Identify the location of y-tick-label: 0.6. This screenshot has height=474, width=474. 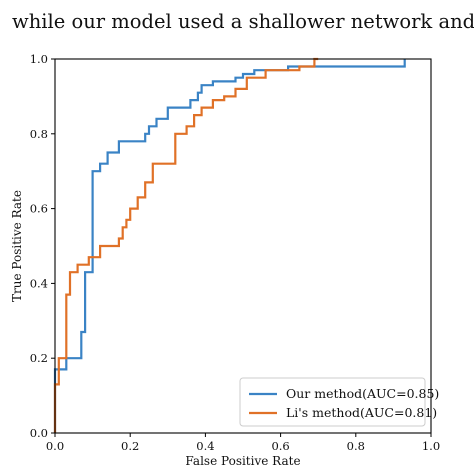
(39, 209).